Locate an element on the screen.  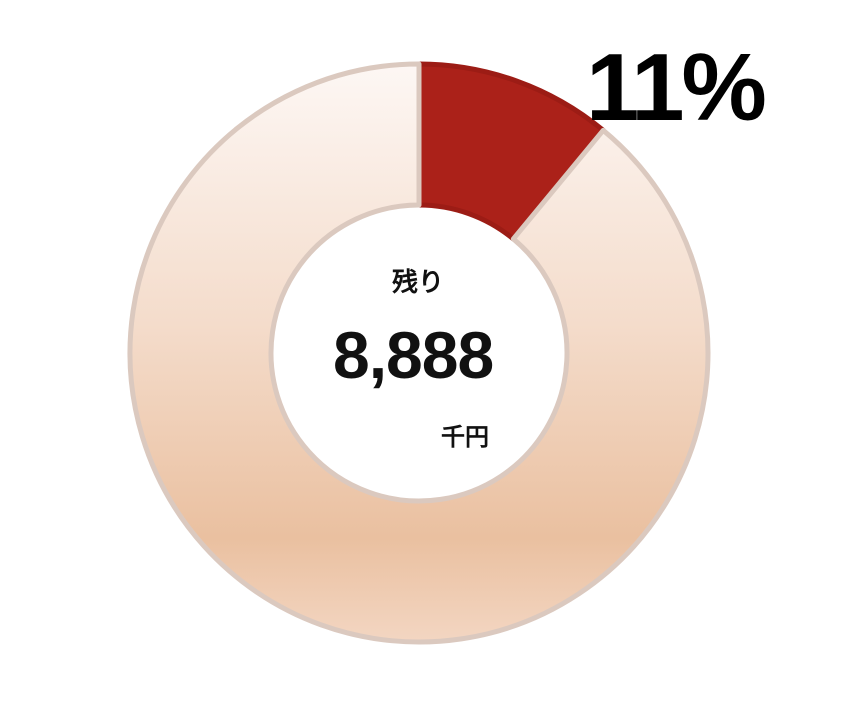
center-value: 8,888 is located at coordinates (413, 355).